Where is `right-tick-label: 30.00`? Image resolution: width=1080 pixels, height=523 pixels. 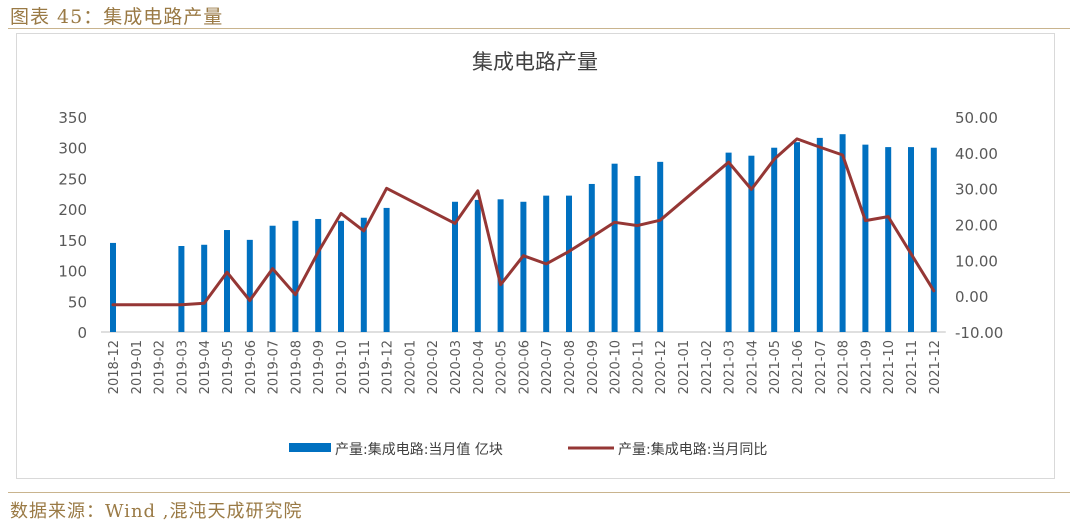 right-tick-label: 30.00 is located at coordinates (976, 190).